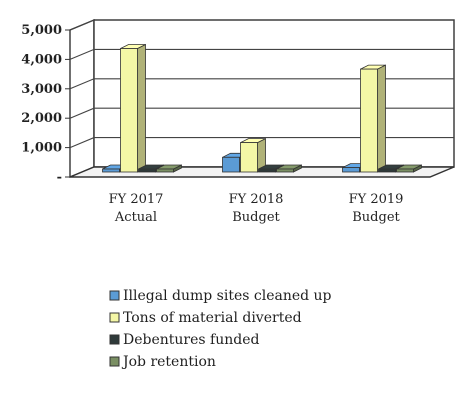 This screenshot has width=457, height=406. Describe the element at coordinates (135, 217) in the screenshot. I see `x-tick-label-line: Actual` at that location.